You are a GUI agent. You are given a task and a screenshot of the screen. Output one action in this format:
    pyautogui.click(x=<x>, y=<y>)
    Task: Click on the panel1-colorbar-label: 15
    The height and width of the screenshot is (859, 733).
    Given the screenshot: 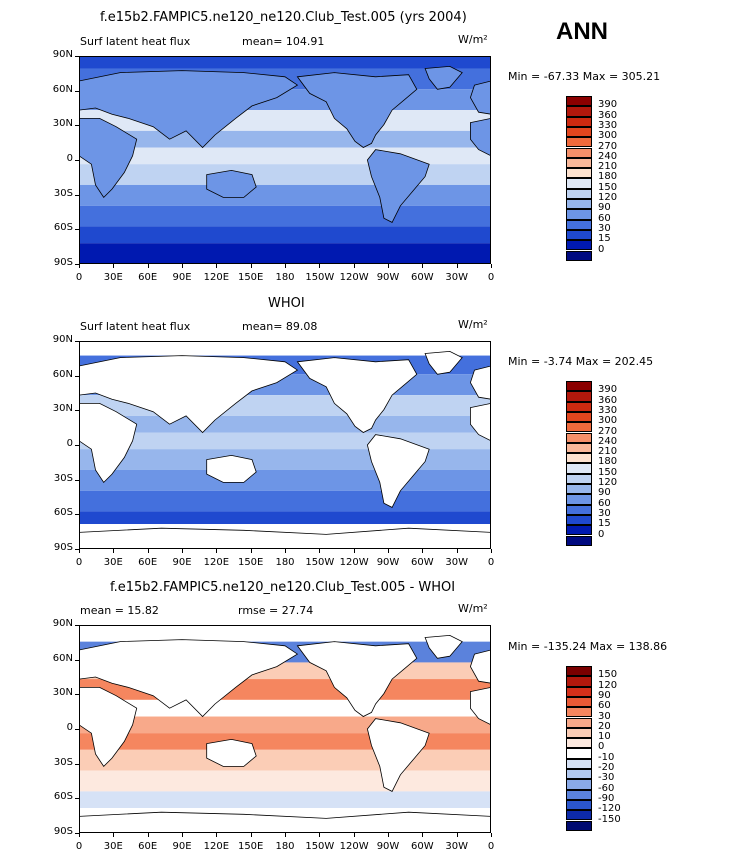 What is the action you would take?
    pyautogui.click(x=604, y=239)
    